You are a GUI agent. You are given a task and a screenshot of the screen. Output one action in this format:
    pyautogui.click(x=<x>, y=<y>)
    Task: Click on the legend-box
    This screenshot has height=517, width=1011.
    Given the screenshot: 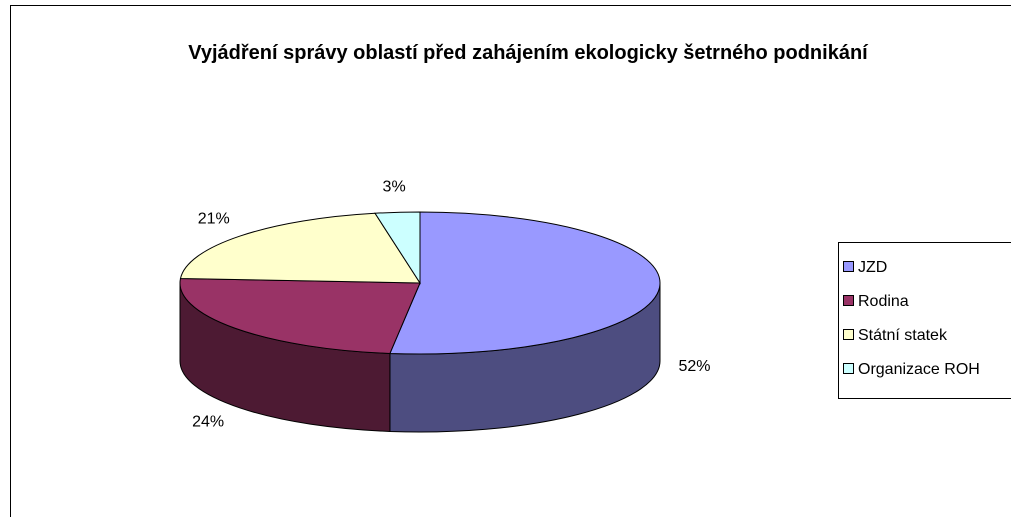 What is the action you would take?
    pyautogui.click(x=924, y=320)
    